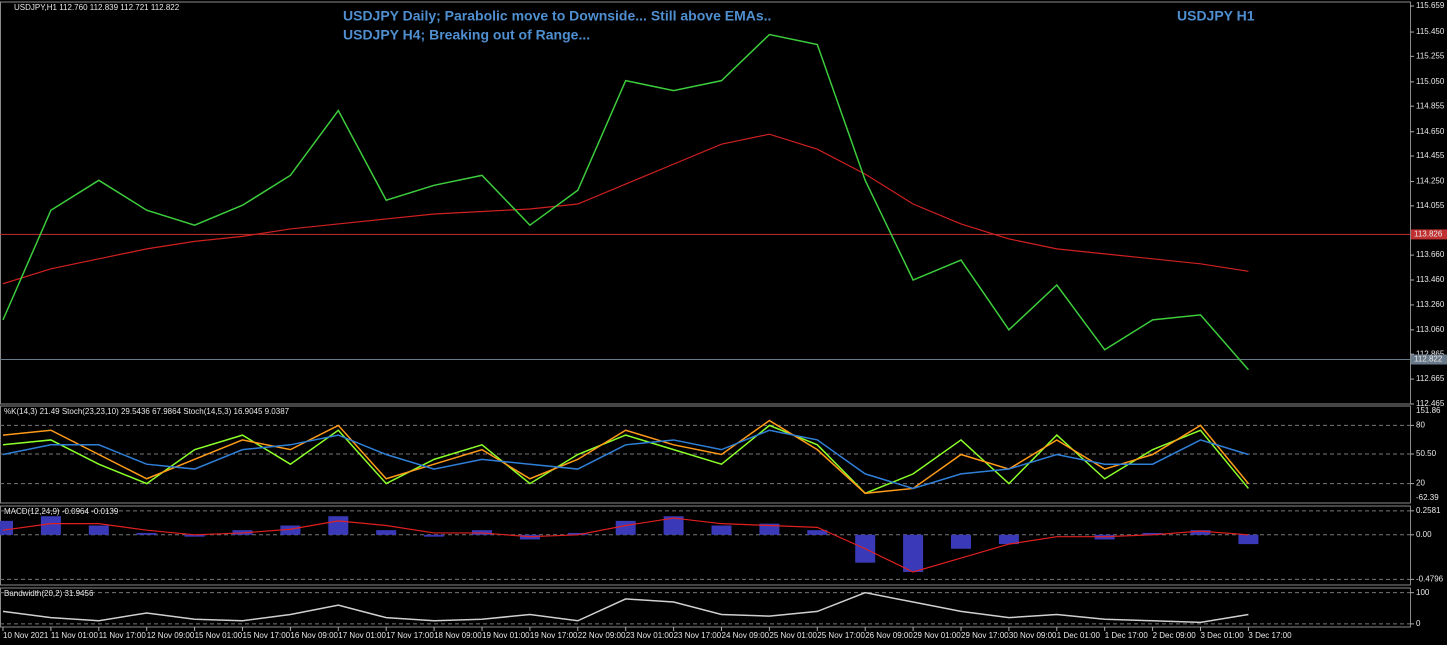 Image resolution: width=1447 pixels, height=645 pixels. Describe the element at coordinates (602, 635) in the screenshot. I see `x-tick-label: 22 Nov 09:00` at that location.